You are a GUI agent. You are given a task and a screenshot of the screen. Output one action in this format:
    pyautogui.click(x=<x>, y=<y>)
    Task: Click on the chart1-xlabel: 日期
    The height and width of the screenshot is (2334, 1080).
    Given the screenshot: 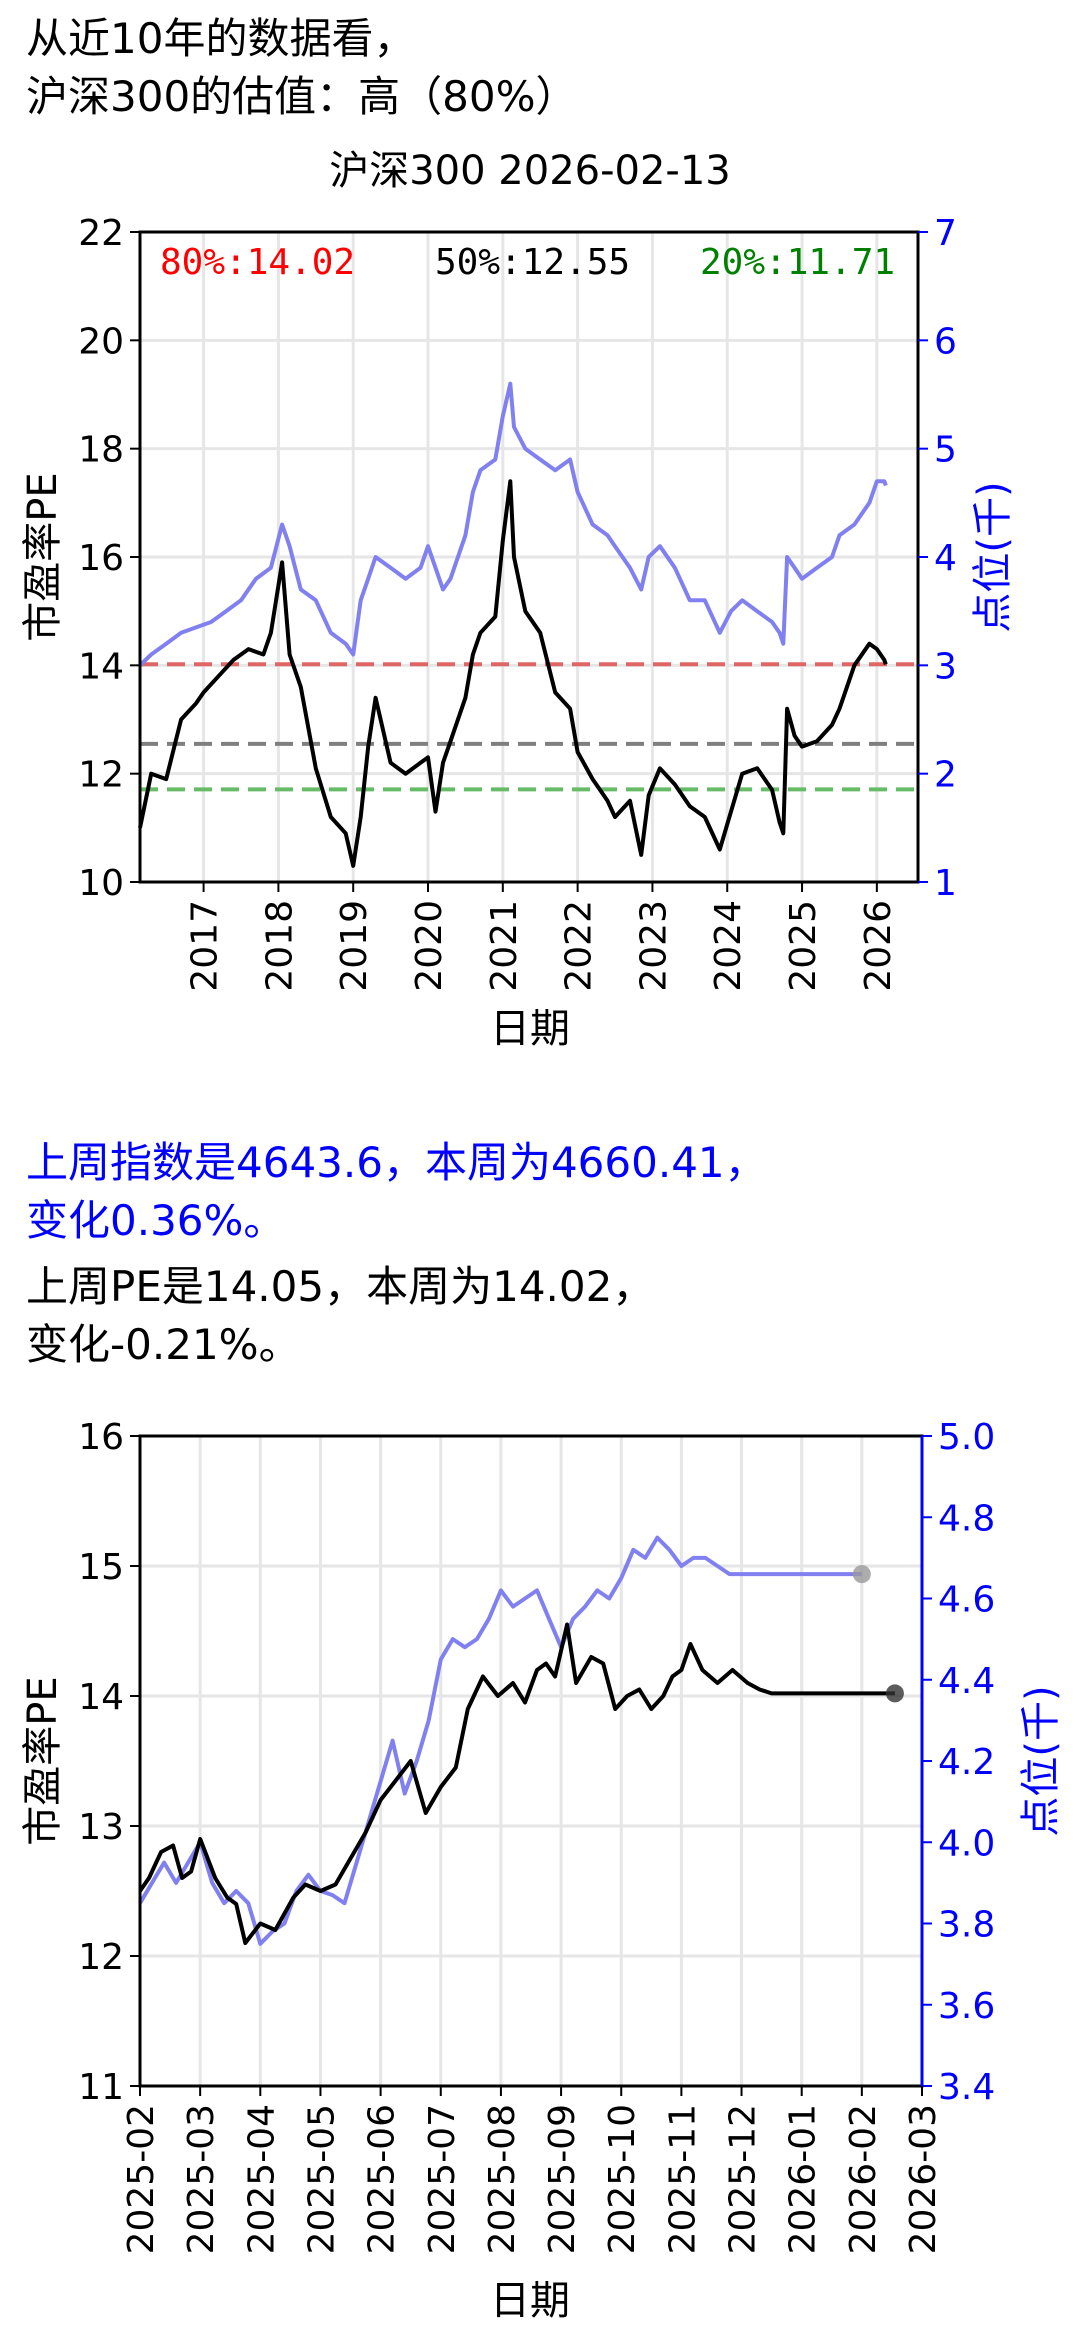 What is the action you would take?
    pyautogui.click(x=530, y=1029)
    